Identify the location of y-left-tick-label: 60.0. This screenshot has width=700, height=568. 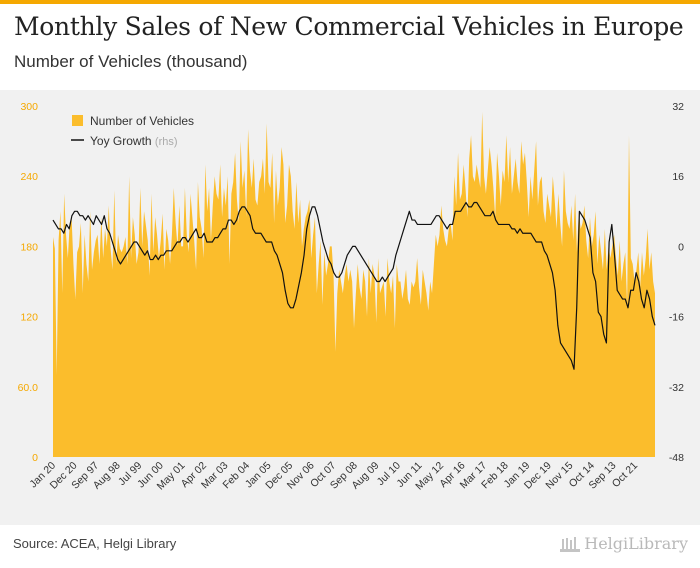
(28, 388).